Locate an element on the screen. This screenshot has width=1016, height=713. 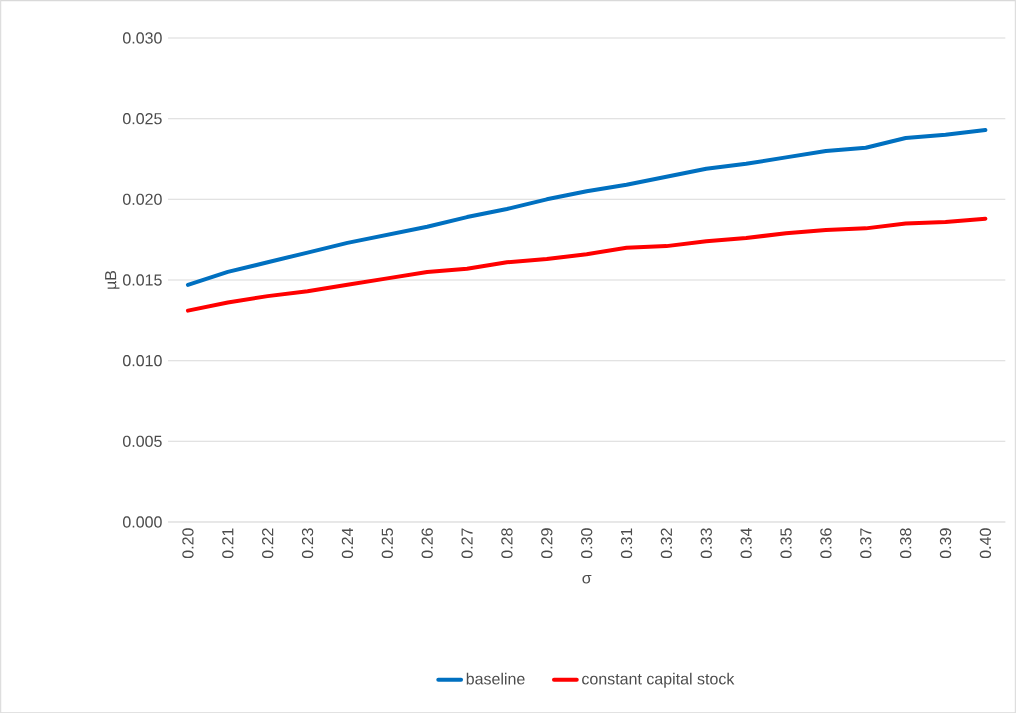
x-tick-label: 0.38 is located at coordinates (906, 543).